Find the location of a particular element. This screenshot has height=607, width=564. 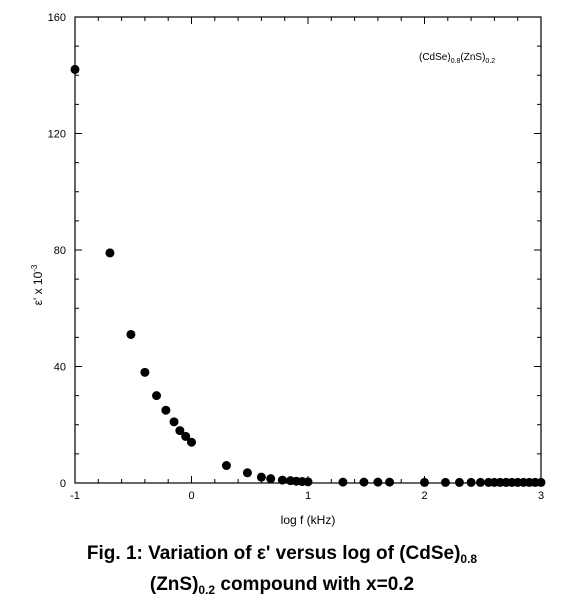

y-tick-label: 80 is located at coordinates (60, 251).